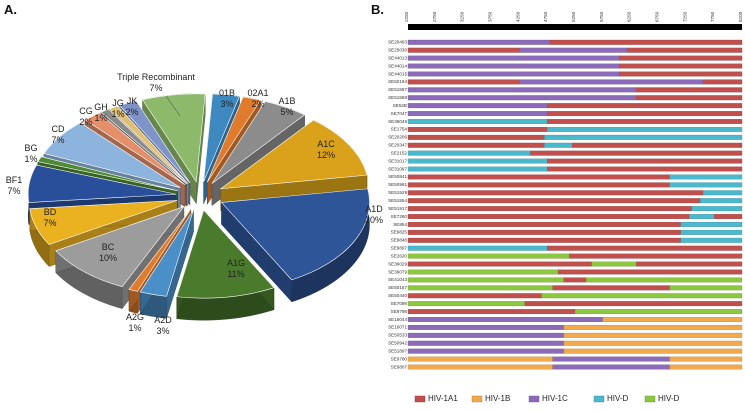 This screenshot has height=411, width=745. Describe the element at coordinates (565, 66) in the screenshot. I see `recomb-row: SE44014` at that location.